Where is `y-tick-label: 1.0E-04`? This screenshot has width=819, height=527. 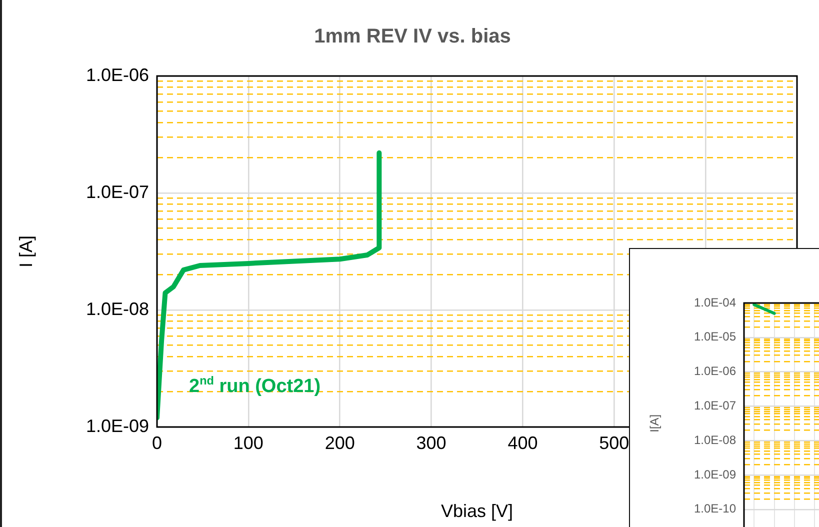 y-tick-label: 1.0E-04 is located at coordinates (715, 302).